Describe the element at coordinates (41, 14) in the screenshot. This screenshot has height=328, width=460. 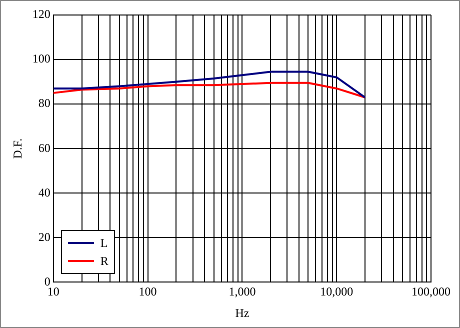
I see `y-tick-label: 120` at that location.